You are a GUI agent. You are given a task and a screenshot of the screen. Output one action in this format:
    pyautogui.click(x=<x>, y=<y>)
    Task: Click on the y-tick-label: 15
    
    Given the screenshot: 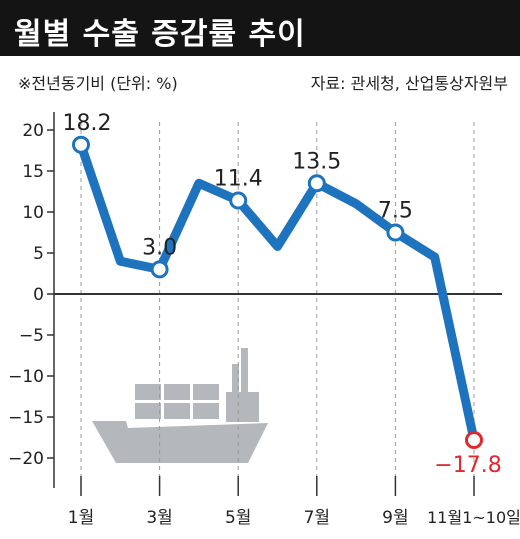 What is the action you would take?
    pyautogui.click(x=33, y=172)
    